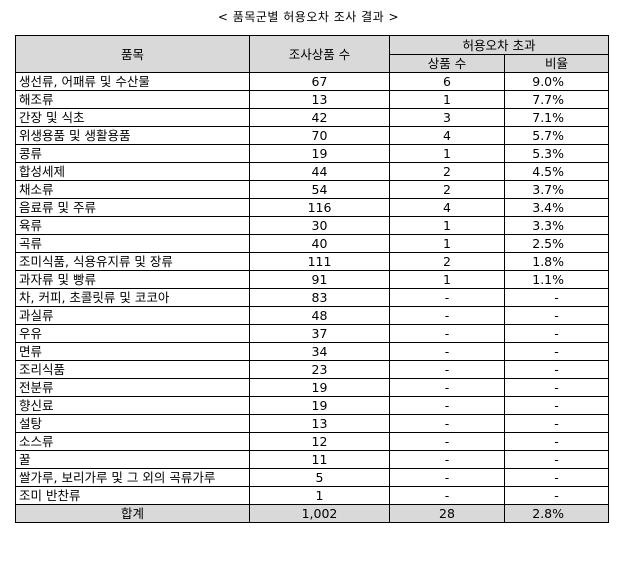 This screenshot has height=562, width=617. Describe the element at coordinates (132, 513) in the screenshot. I see `total-label: 합계` at that location.